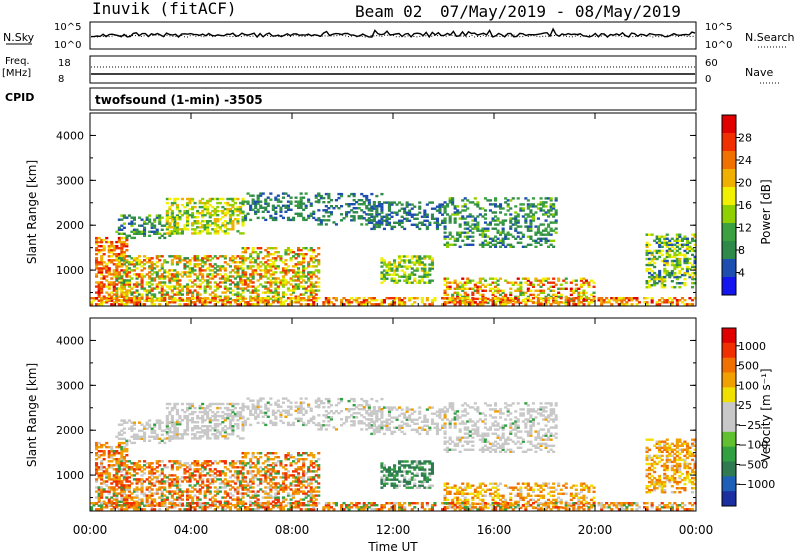 This screenshot has height=554, width=800. What do you see at coordinates (718, 27) in the screenshot?
I see `nsearch-tick-top: 10^5` at bounding box center [718, 27].